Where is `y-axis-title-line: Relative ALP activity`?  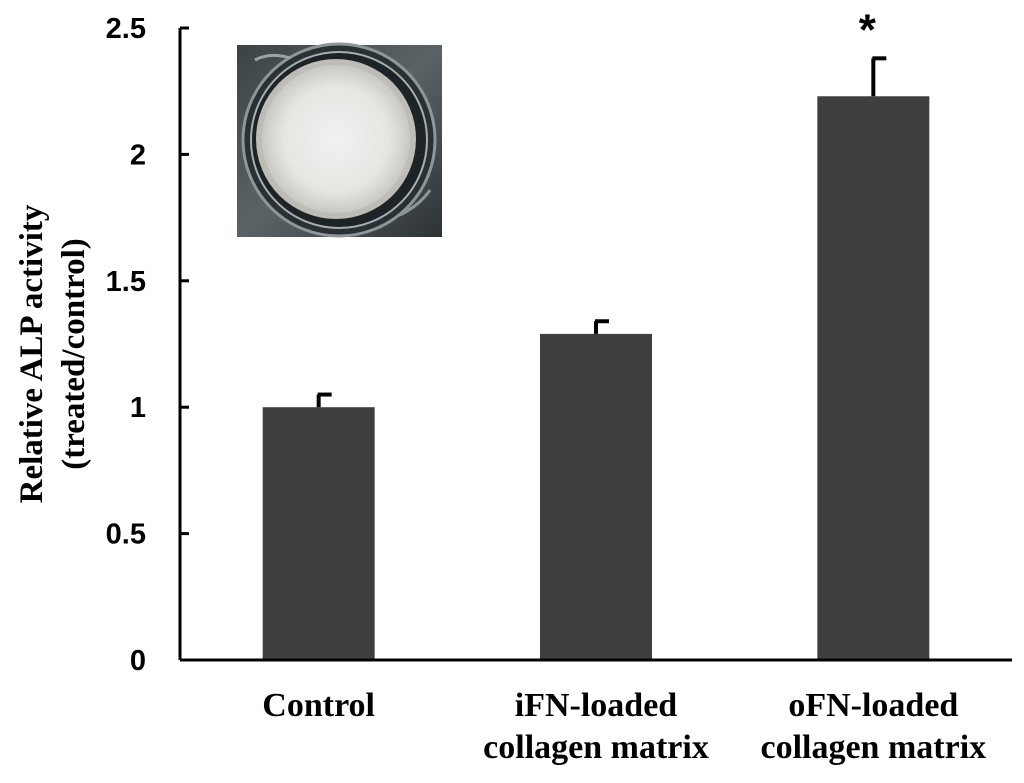 y-axis-title-line: Relative ALP activity is located at coordinates (32, 353).